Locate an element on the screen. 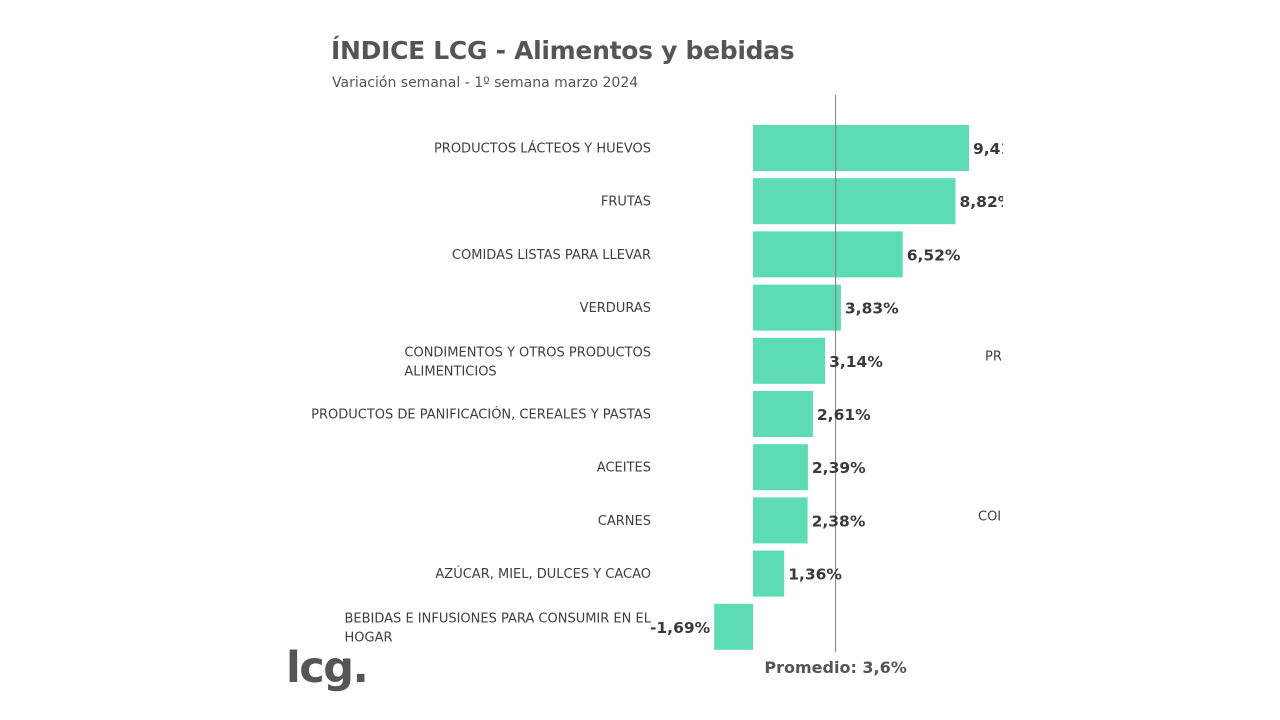  value-label: 3,83% is located at coordinates (872, 309).